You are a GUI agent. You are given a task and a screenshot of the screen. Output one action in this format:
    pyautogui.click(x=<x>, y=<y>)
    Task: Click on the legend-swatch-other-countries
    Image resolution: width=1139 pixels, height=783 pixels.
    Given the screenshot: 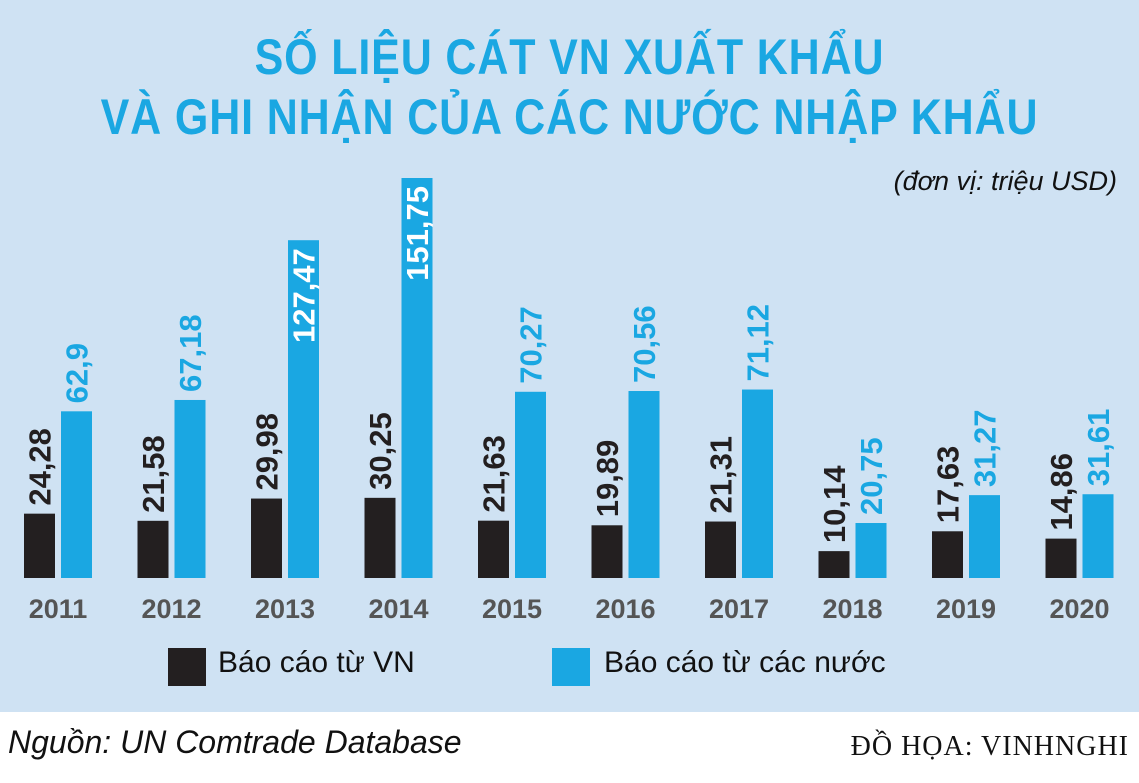 What is the action you would take?
    pyautogui.click(x=571, y=667)
    